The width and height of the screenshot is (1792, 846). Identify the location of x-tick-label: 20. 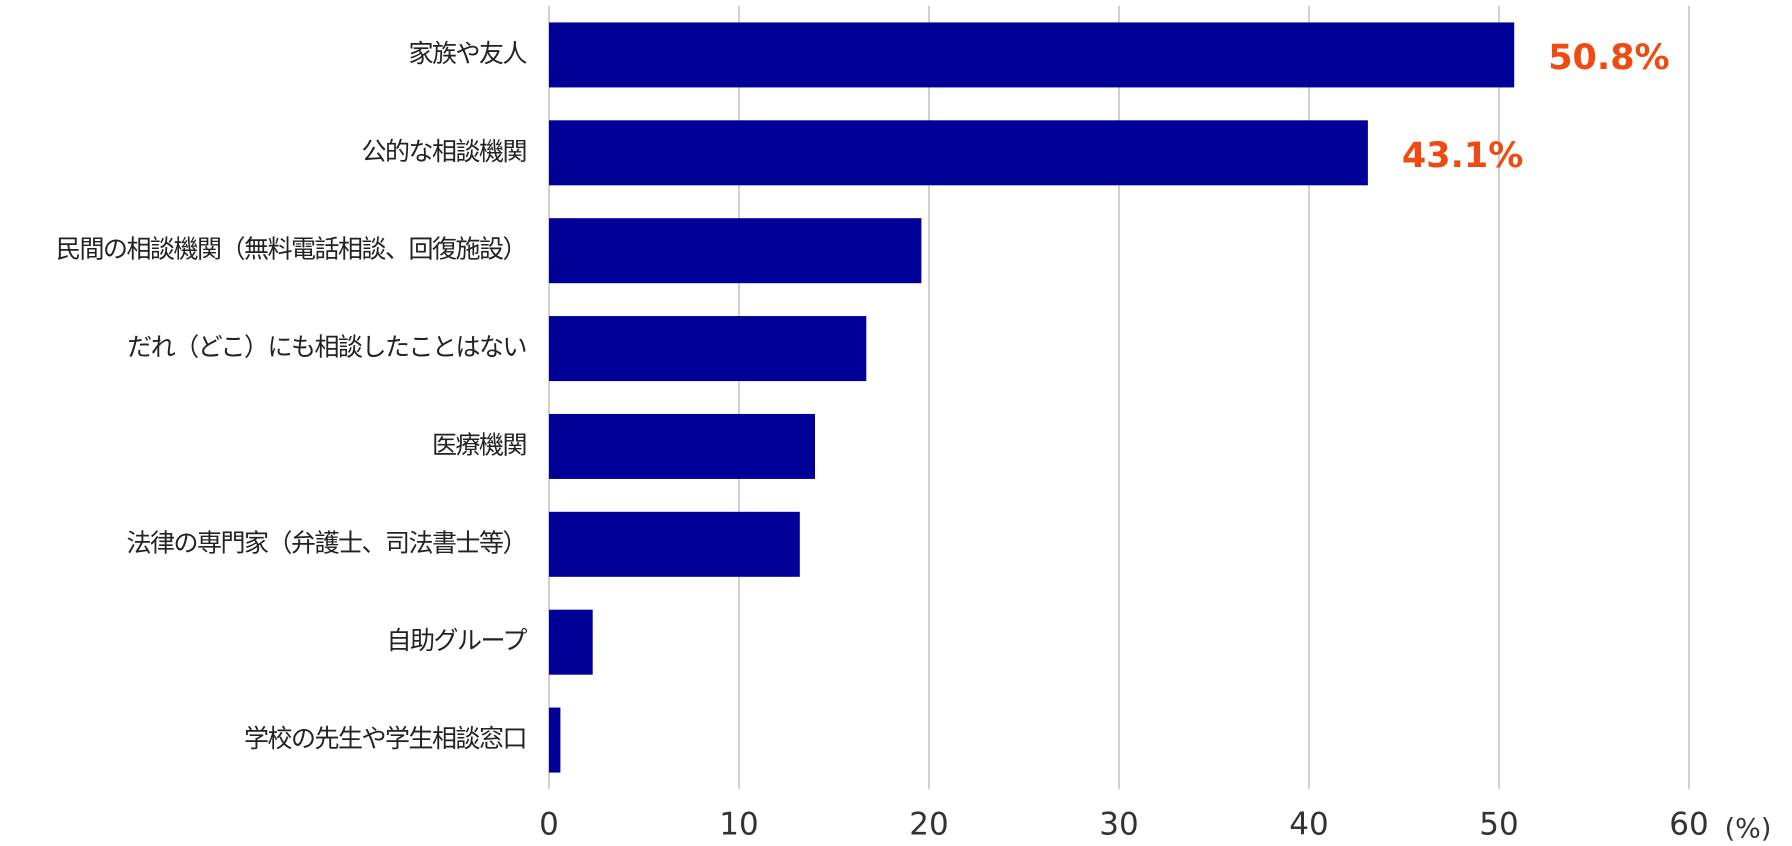
(928, 825).